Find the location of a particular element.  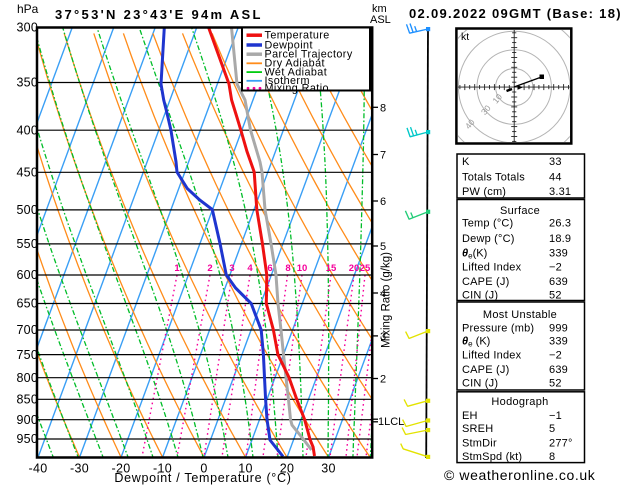

svg-text: © weatheronline.co.uk is located at coordinates (520, 475).